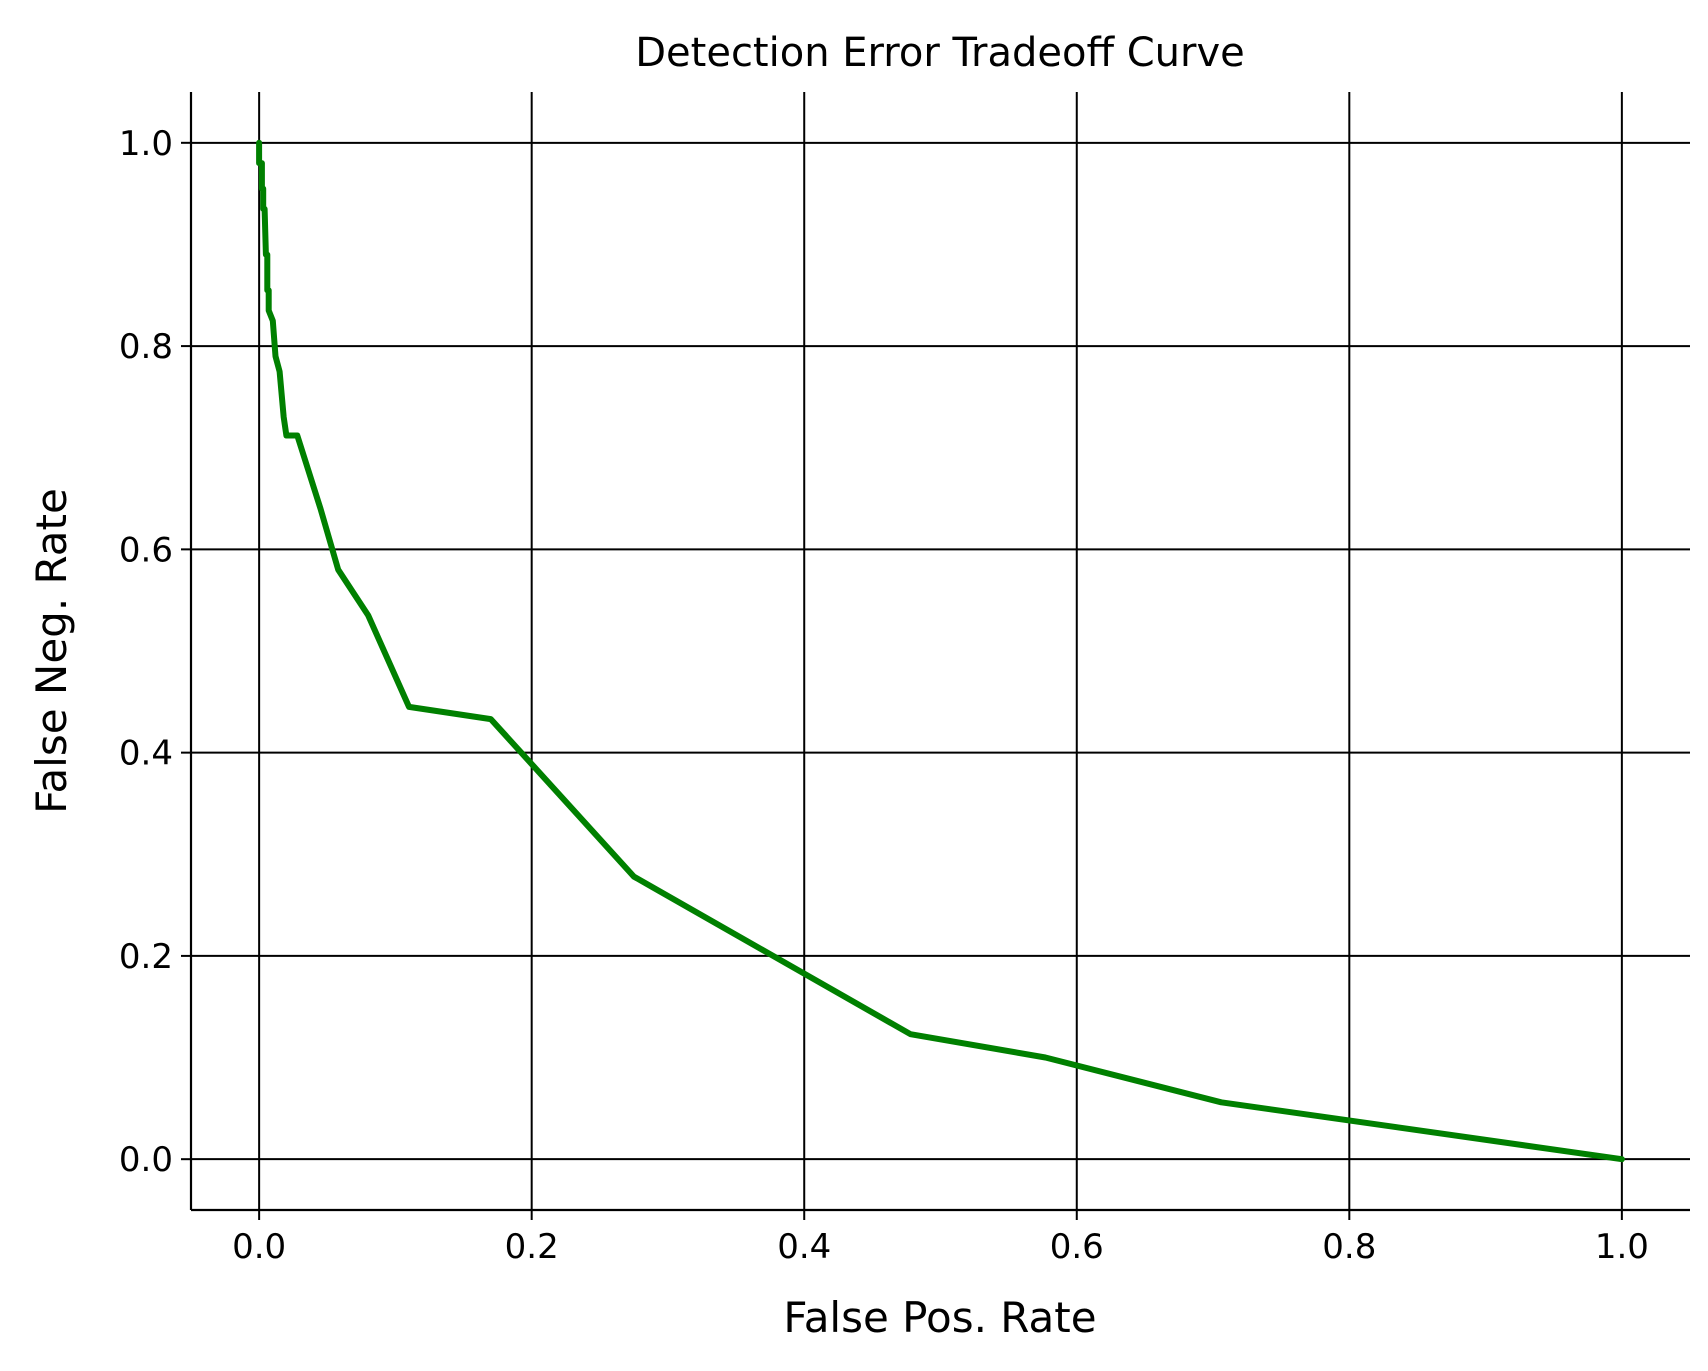 The image size is (1708, 1371). I want to click on y-tick-label: 0.4, so click(146, 754).